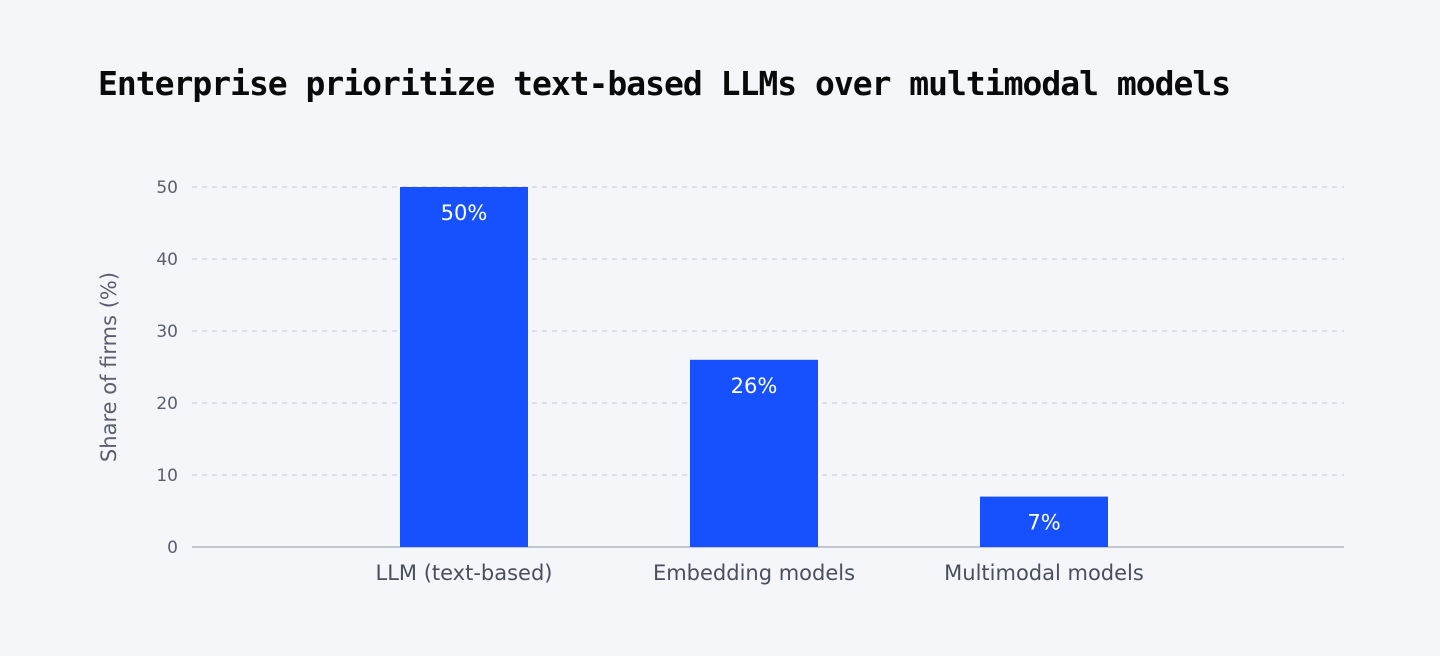  Describe the element at coordinates (167, 188) in the screenshot. I see `y-tick-label: 50` at that location.